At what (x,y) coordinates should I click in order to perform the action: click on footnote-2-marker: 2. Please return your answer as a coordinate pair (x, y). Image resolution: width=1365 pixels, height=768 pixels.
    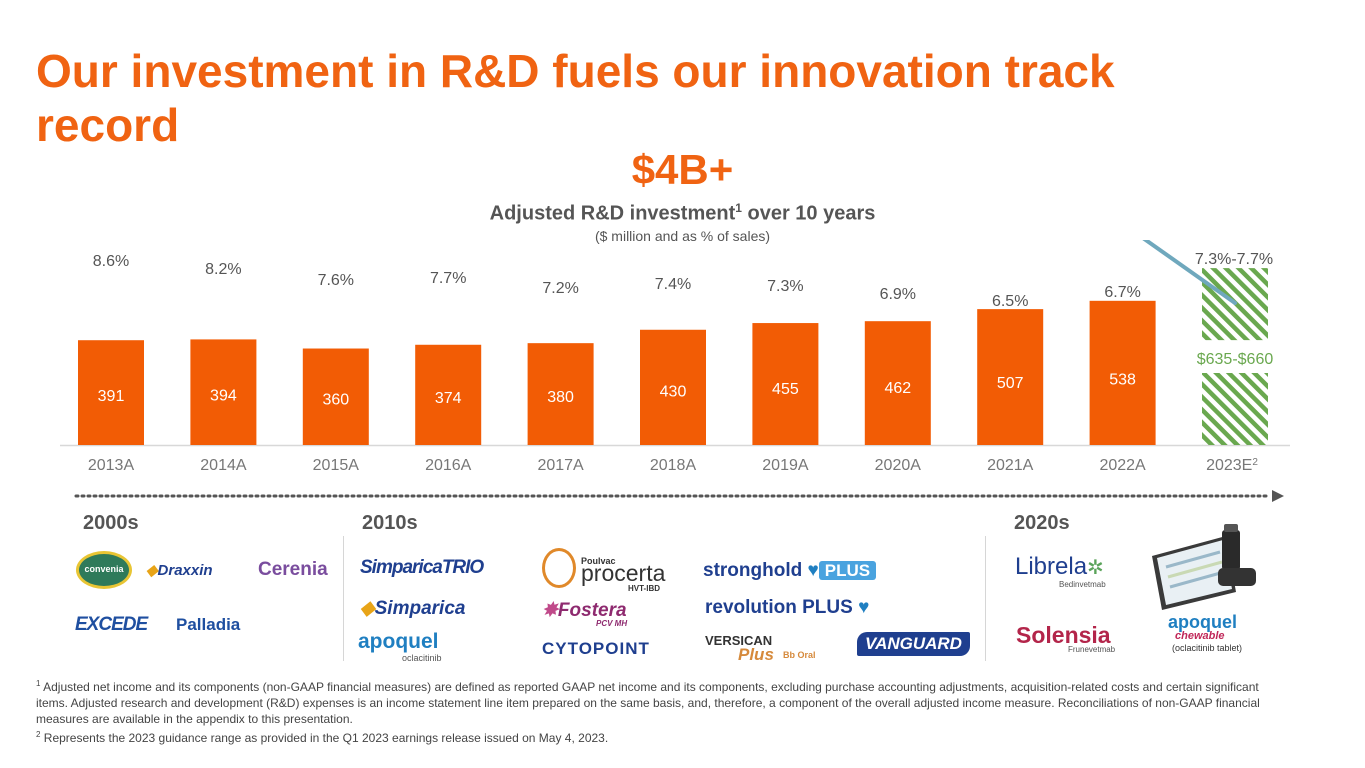
    Looking at the image, I should click on (38, 734).